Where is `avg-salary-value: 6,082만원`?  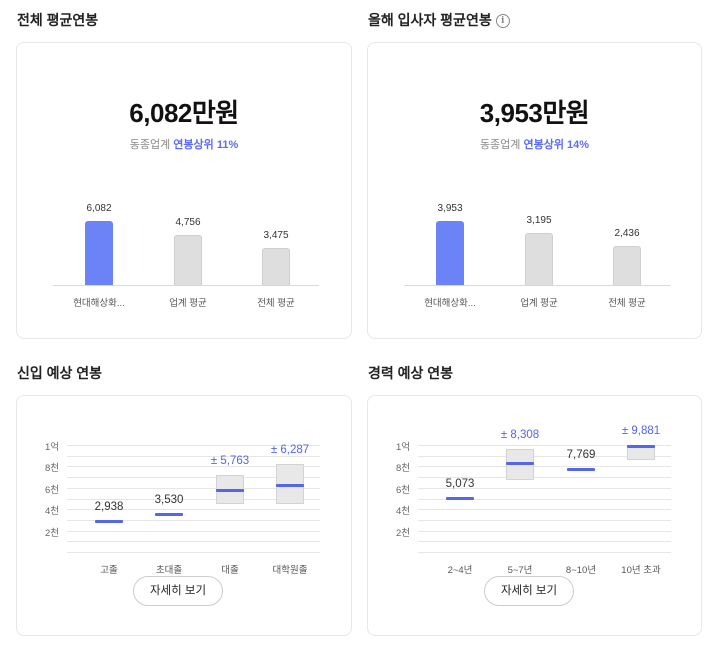
avg-salary-value: 6,082만원 is located at coordinates (184, 113).